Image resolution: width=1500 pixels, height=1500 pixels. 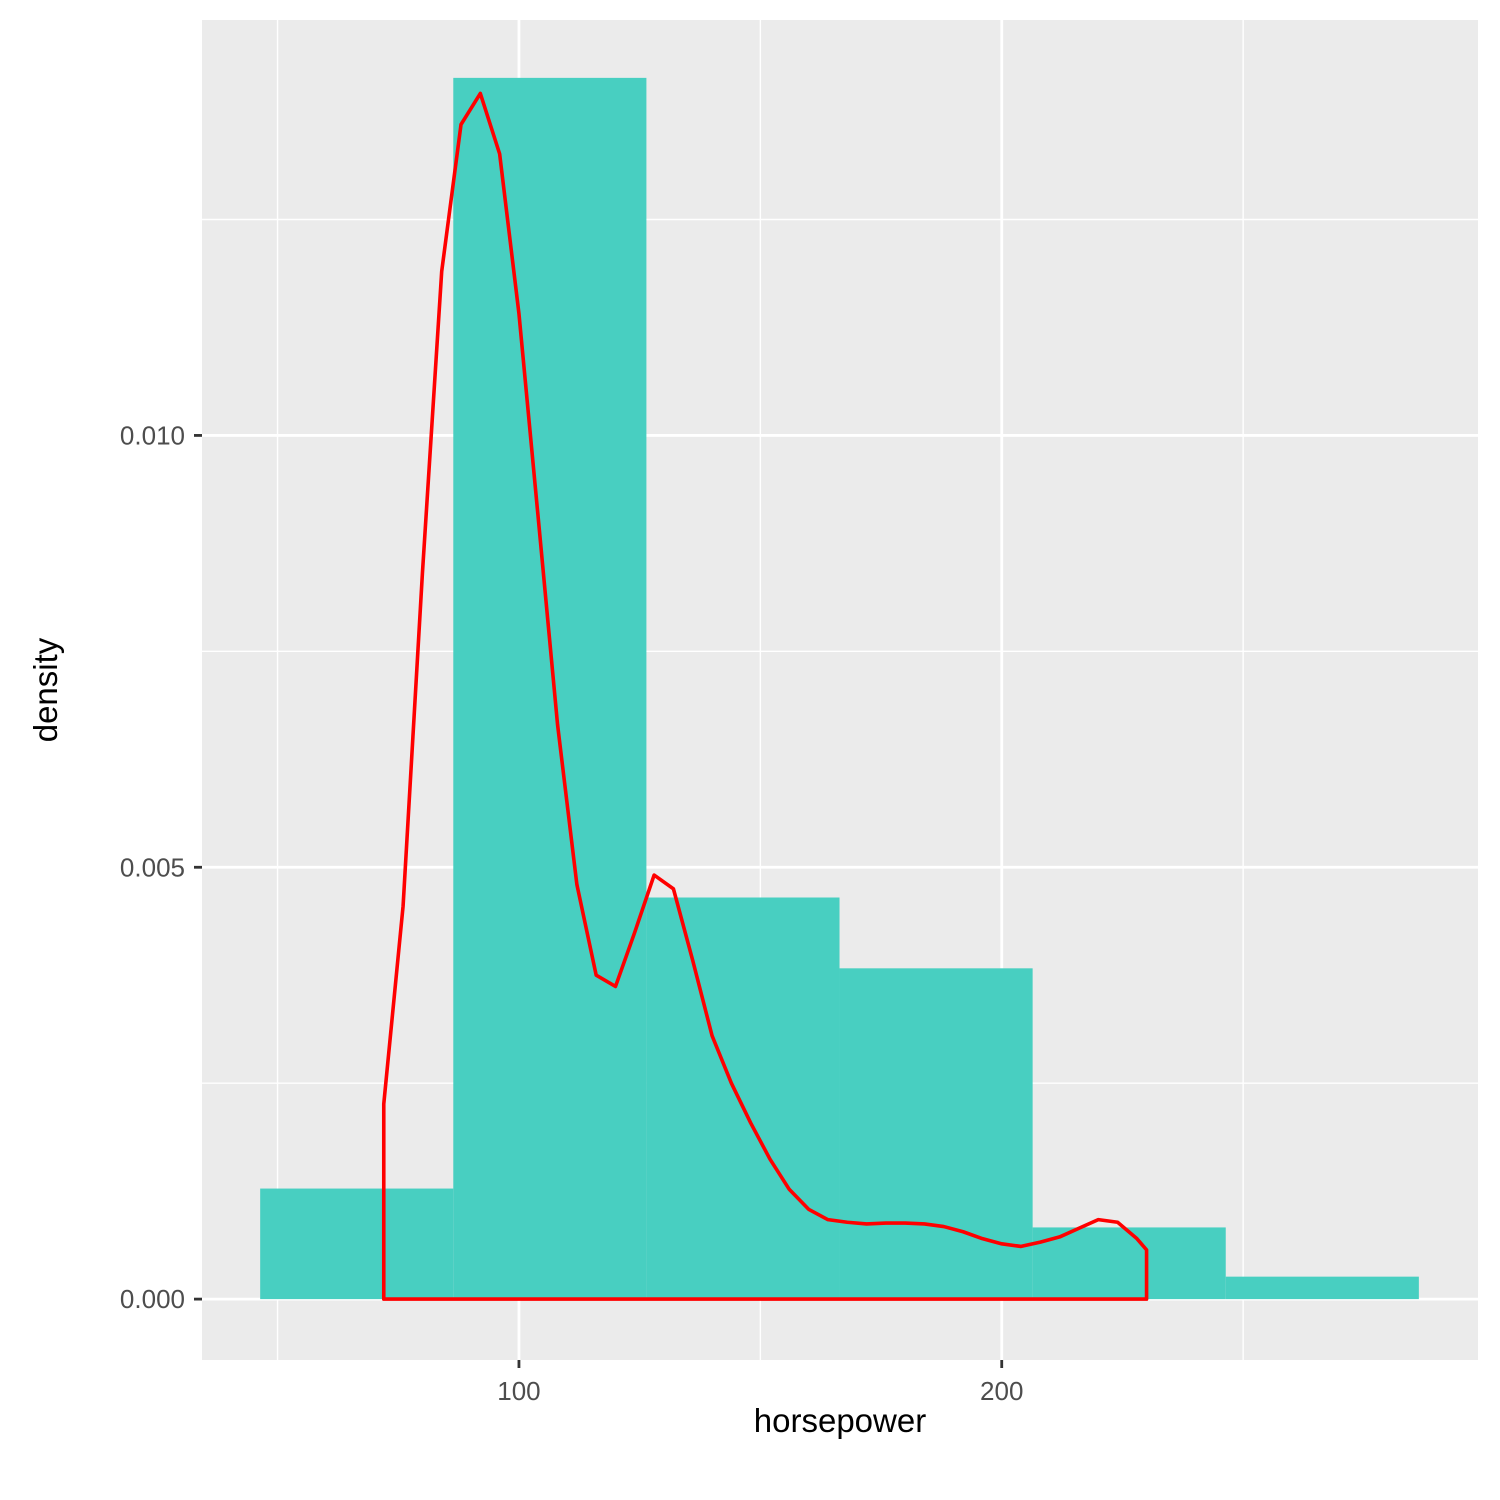 What do you see at coordinates (840, 1420) in the screenshot?
I see `x-axis-title: horsepower` at bounding box center [840, 1420].